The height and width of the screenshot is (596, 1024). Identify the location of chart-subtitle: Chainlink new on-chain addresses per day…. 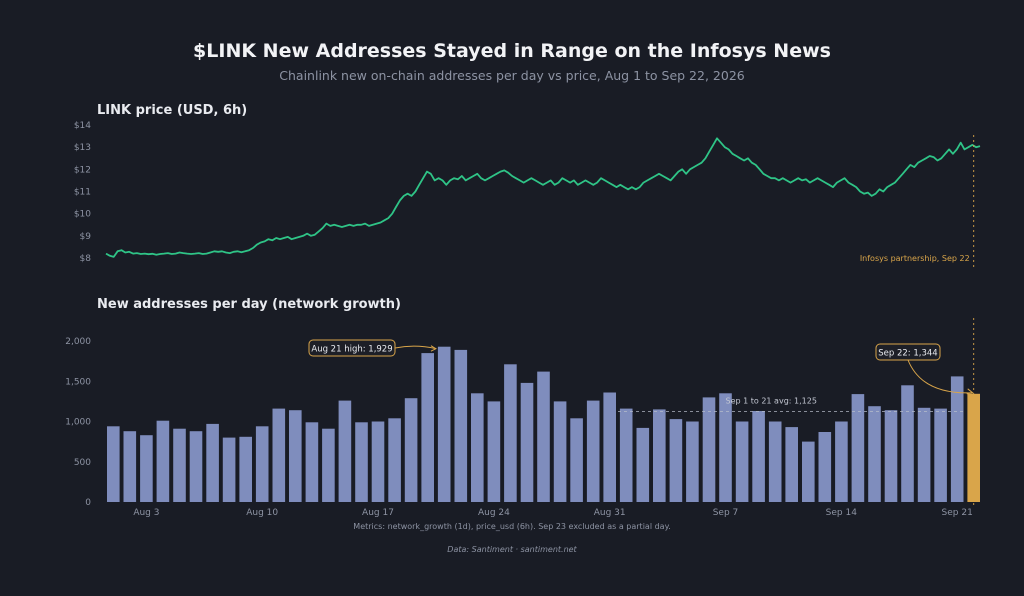
(512, 75).